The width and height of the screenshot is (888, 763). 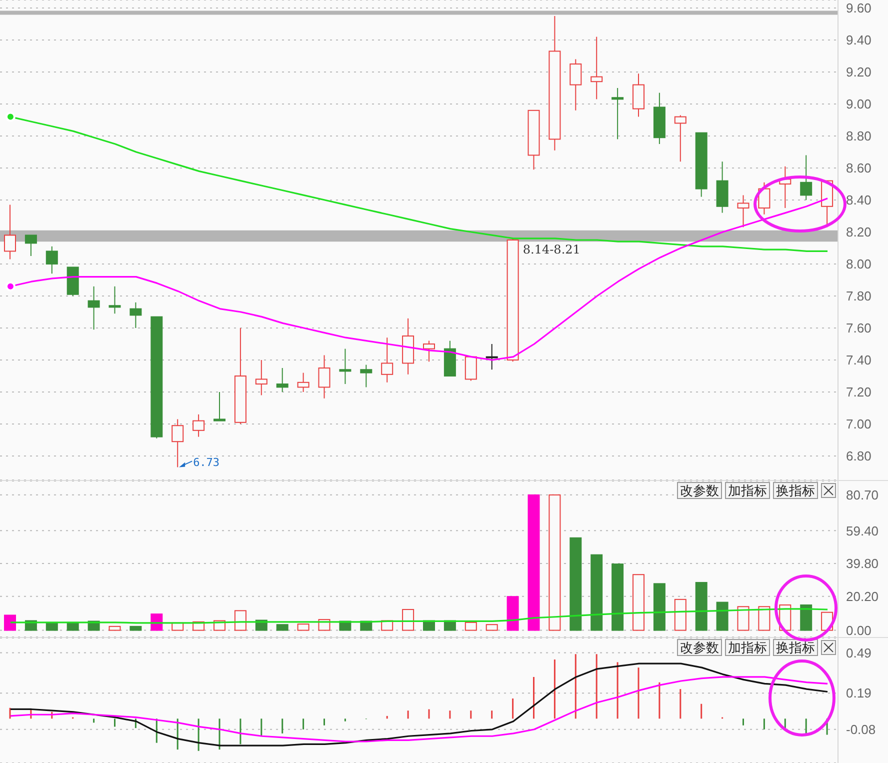 What do you see at coordinates (859, 296) in the screenshot?
I see `y-tick-label: 7.80` at bounding box center [859, 296].